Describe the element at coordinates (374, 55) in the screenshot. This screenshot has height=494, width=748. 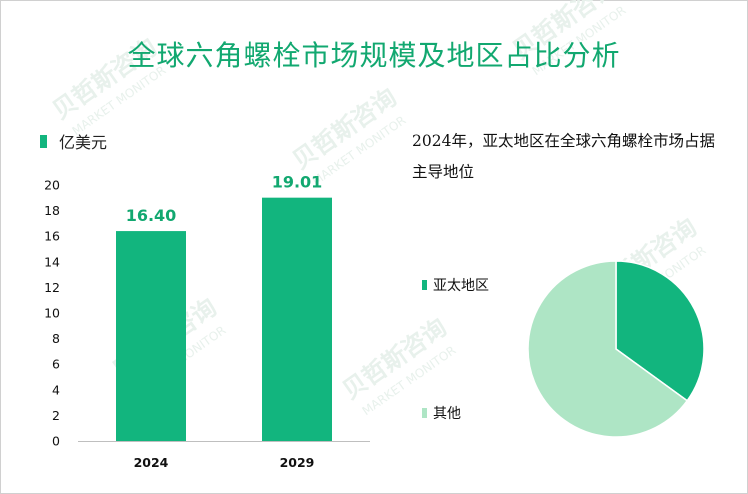
I see `chart-title: 全球六角螺栓市场规模及地区占比分析` at that location.